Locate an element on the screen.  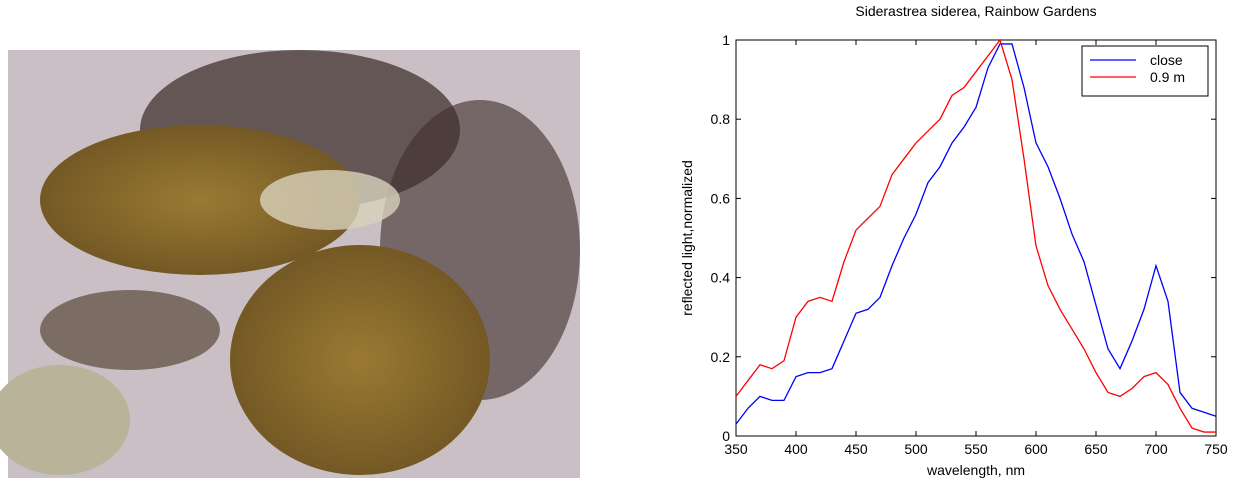
x-axis-label: wavelength, nm is located at coordinates (975, 470).